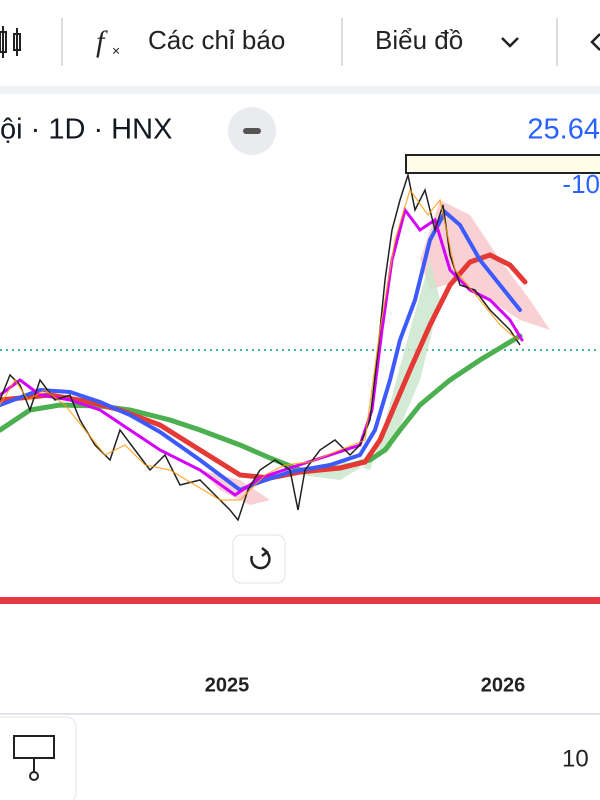 This screenshot has width=600, height=800. Describe the element at coordinates (300, 90) in the screenshot. I see `divider` at that location.